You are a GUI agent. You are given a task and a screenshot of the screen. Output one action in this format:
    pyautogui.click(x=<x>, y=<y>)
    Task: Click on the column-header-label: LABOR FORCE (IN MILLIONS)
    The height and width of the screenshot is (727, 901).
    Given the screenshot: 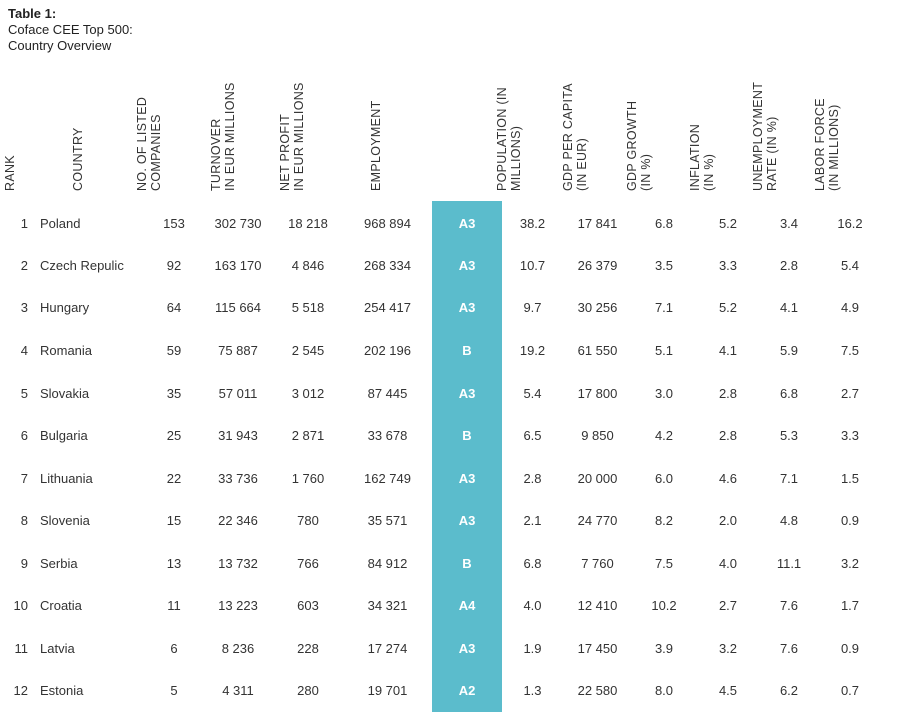 What is the action you would take?
    pyautogui.click(x=827, y=144)
    